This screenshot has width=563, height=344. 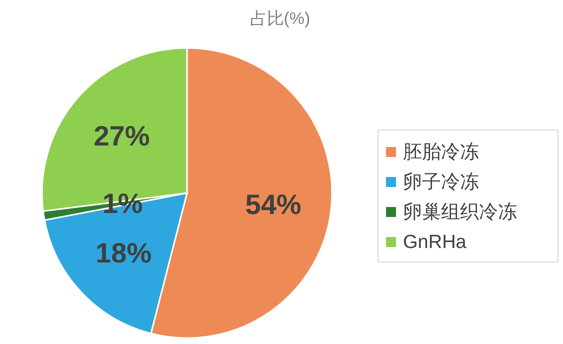 What do you see at coordinates (460, 212) in the screenshot?
I see `legend-label: 卵巢组织冷冻` at bounding box center [460, 212].